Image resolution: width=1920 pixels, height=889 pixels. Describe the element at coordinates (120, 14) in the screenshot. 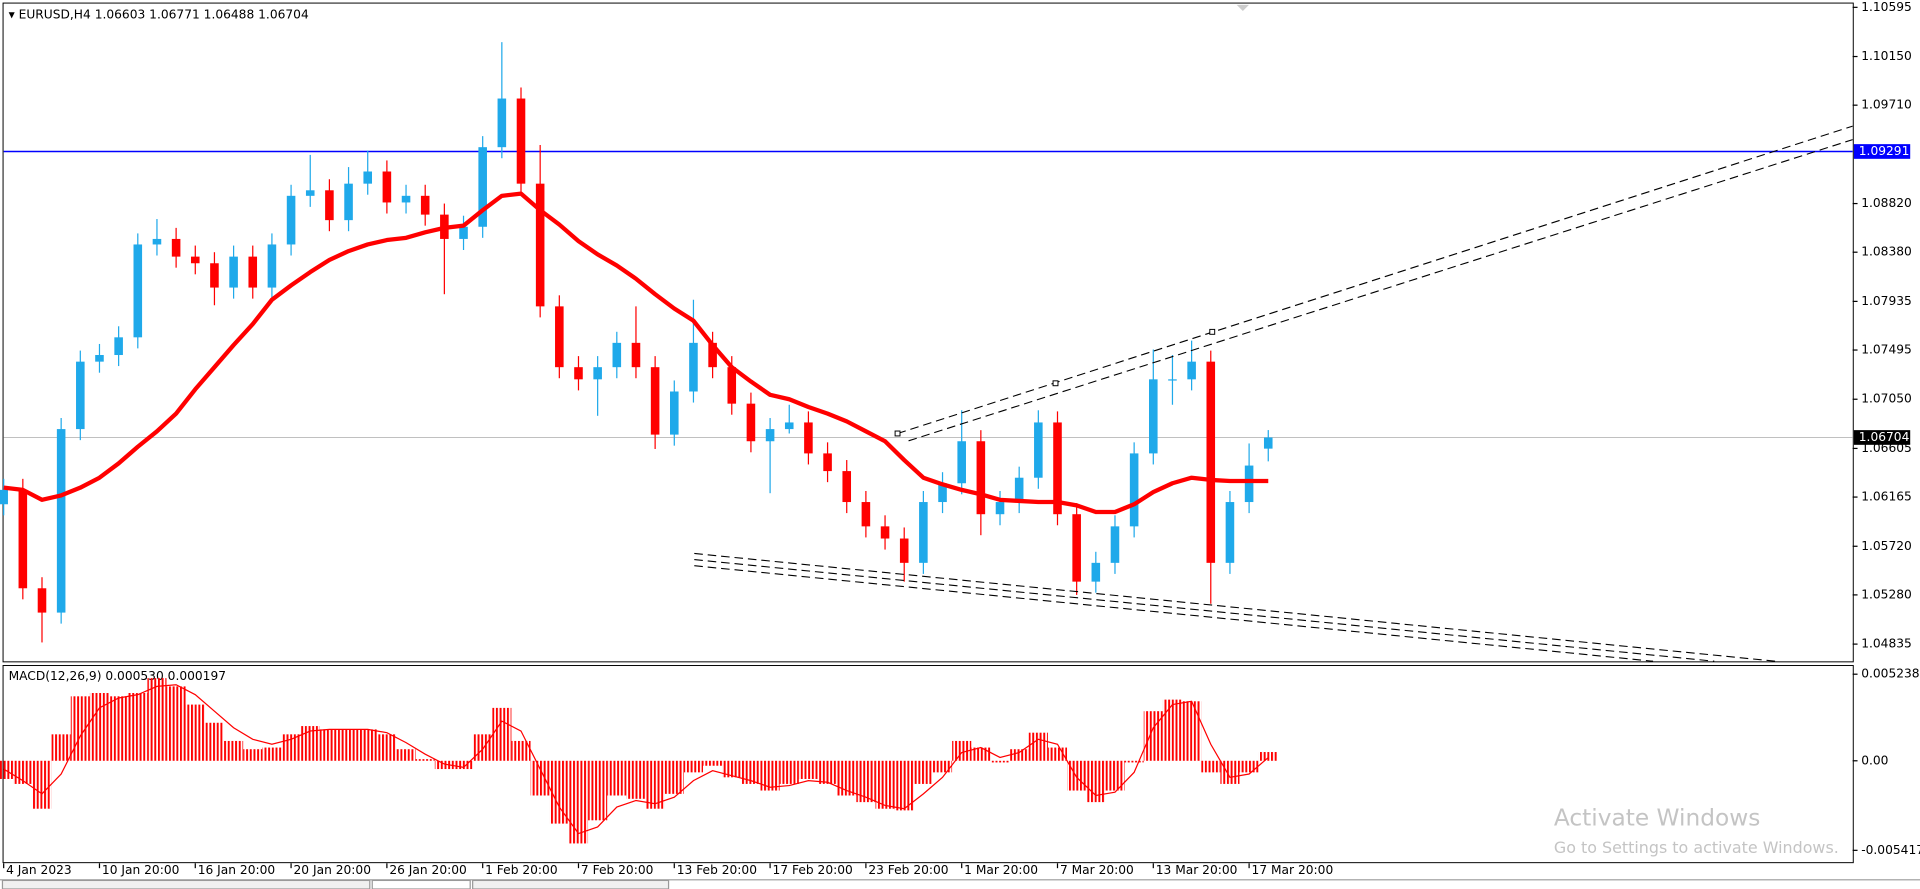

I see `open: 1.06603` at that location.